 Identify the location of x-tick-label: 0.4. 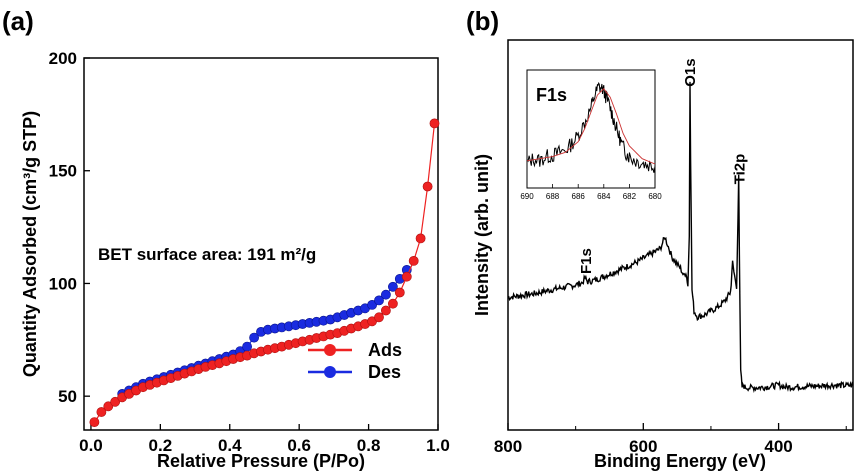
(230, 445).